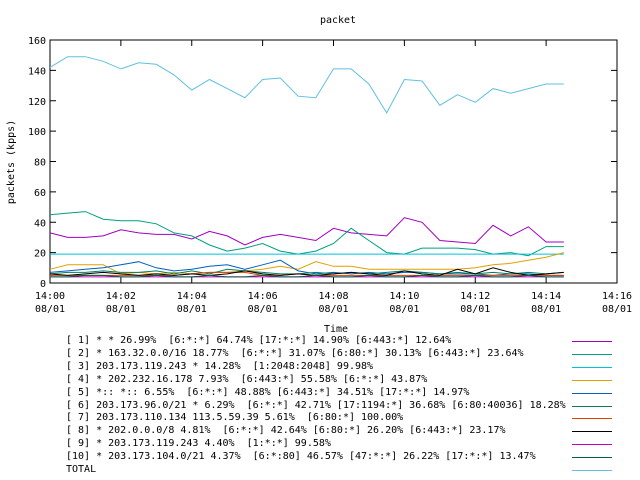  Describe the element at coordinates (475, 296) in the screenshot. I see `x-tick-time: 14:12` at that location.